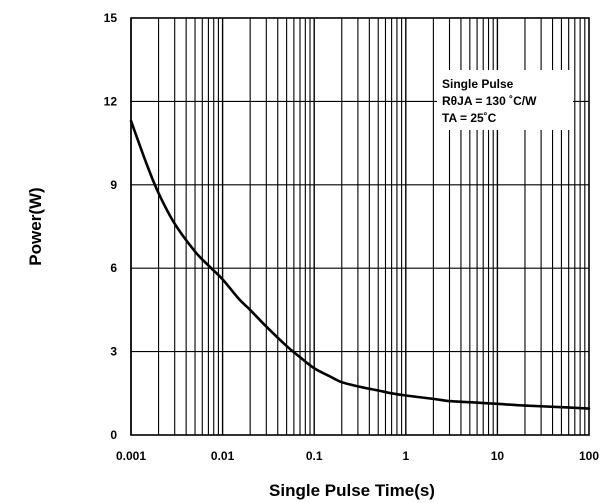 The width and height of the screenshot is (612, 503). I want to click on x-axis-title: Single Pulse Time(s), so click(352, 490).